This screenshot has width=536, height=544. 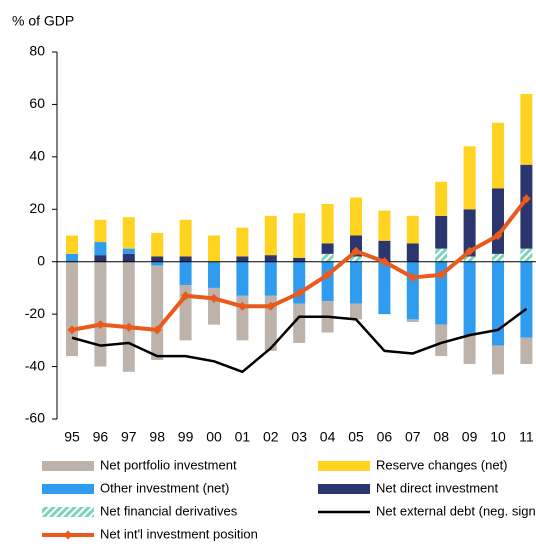 I want to click on legend-label: Net int'l investment position, so click(x=179, y=533).